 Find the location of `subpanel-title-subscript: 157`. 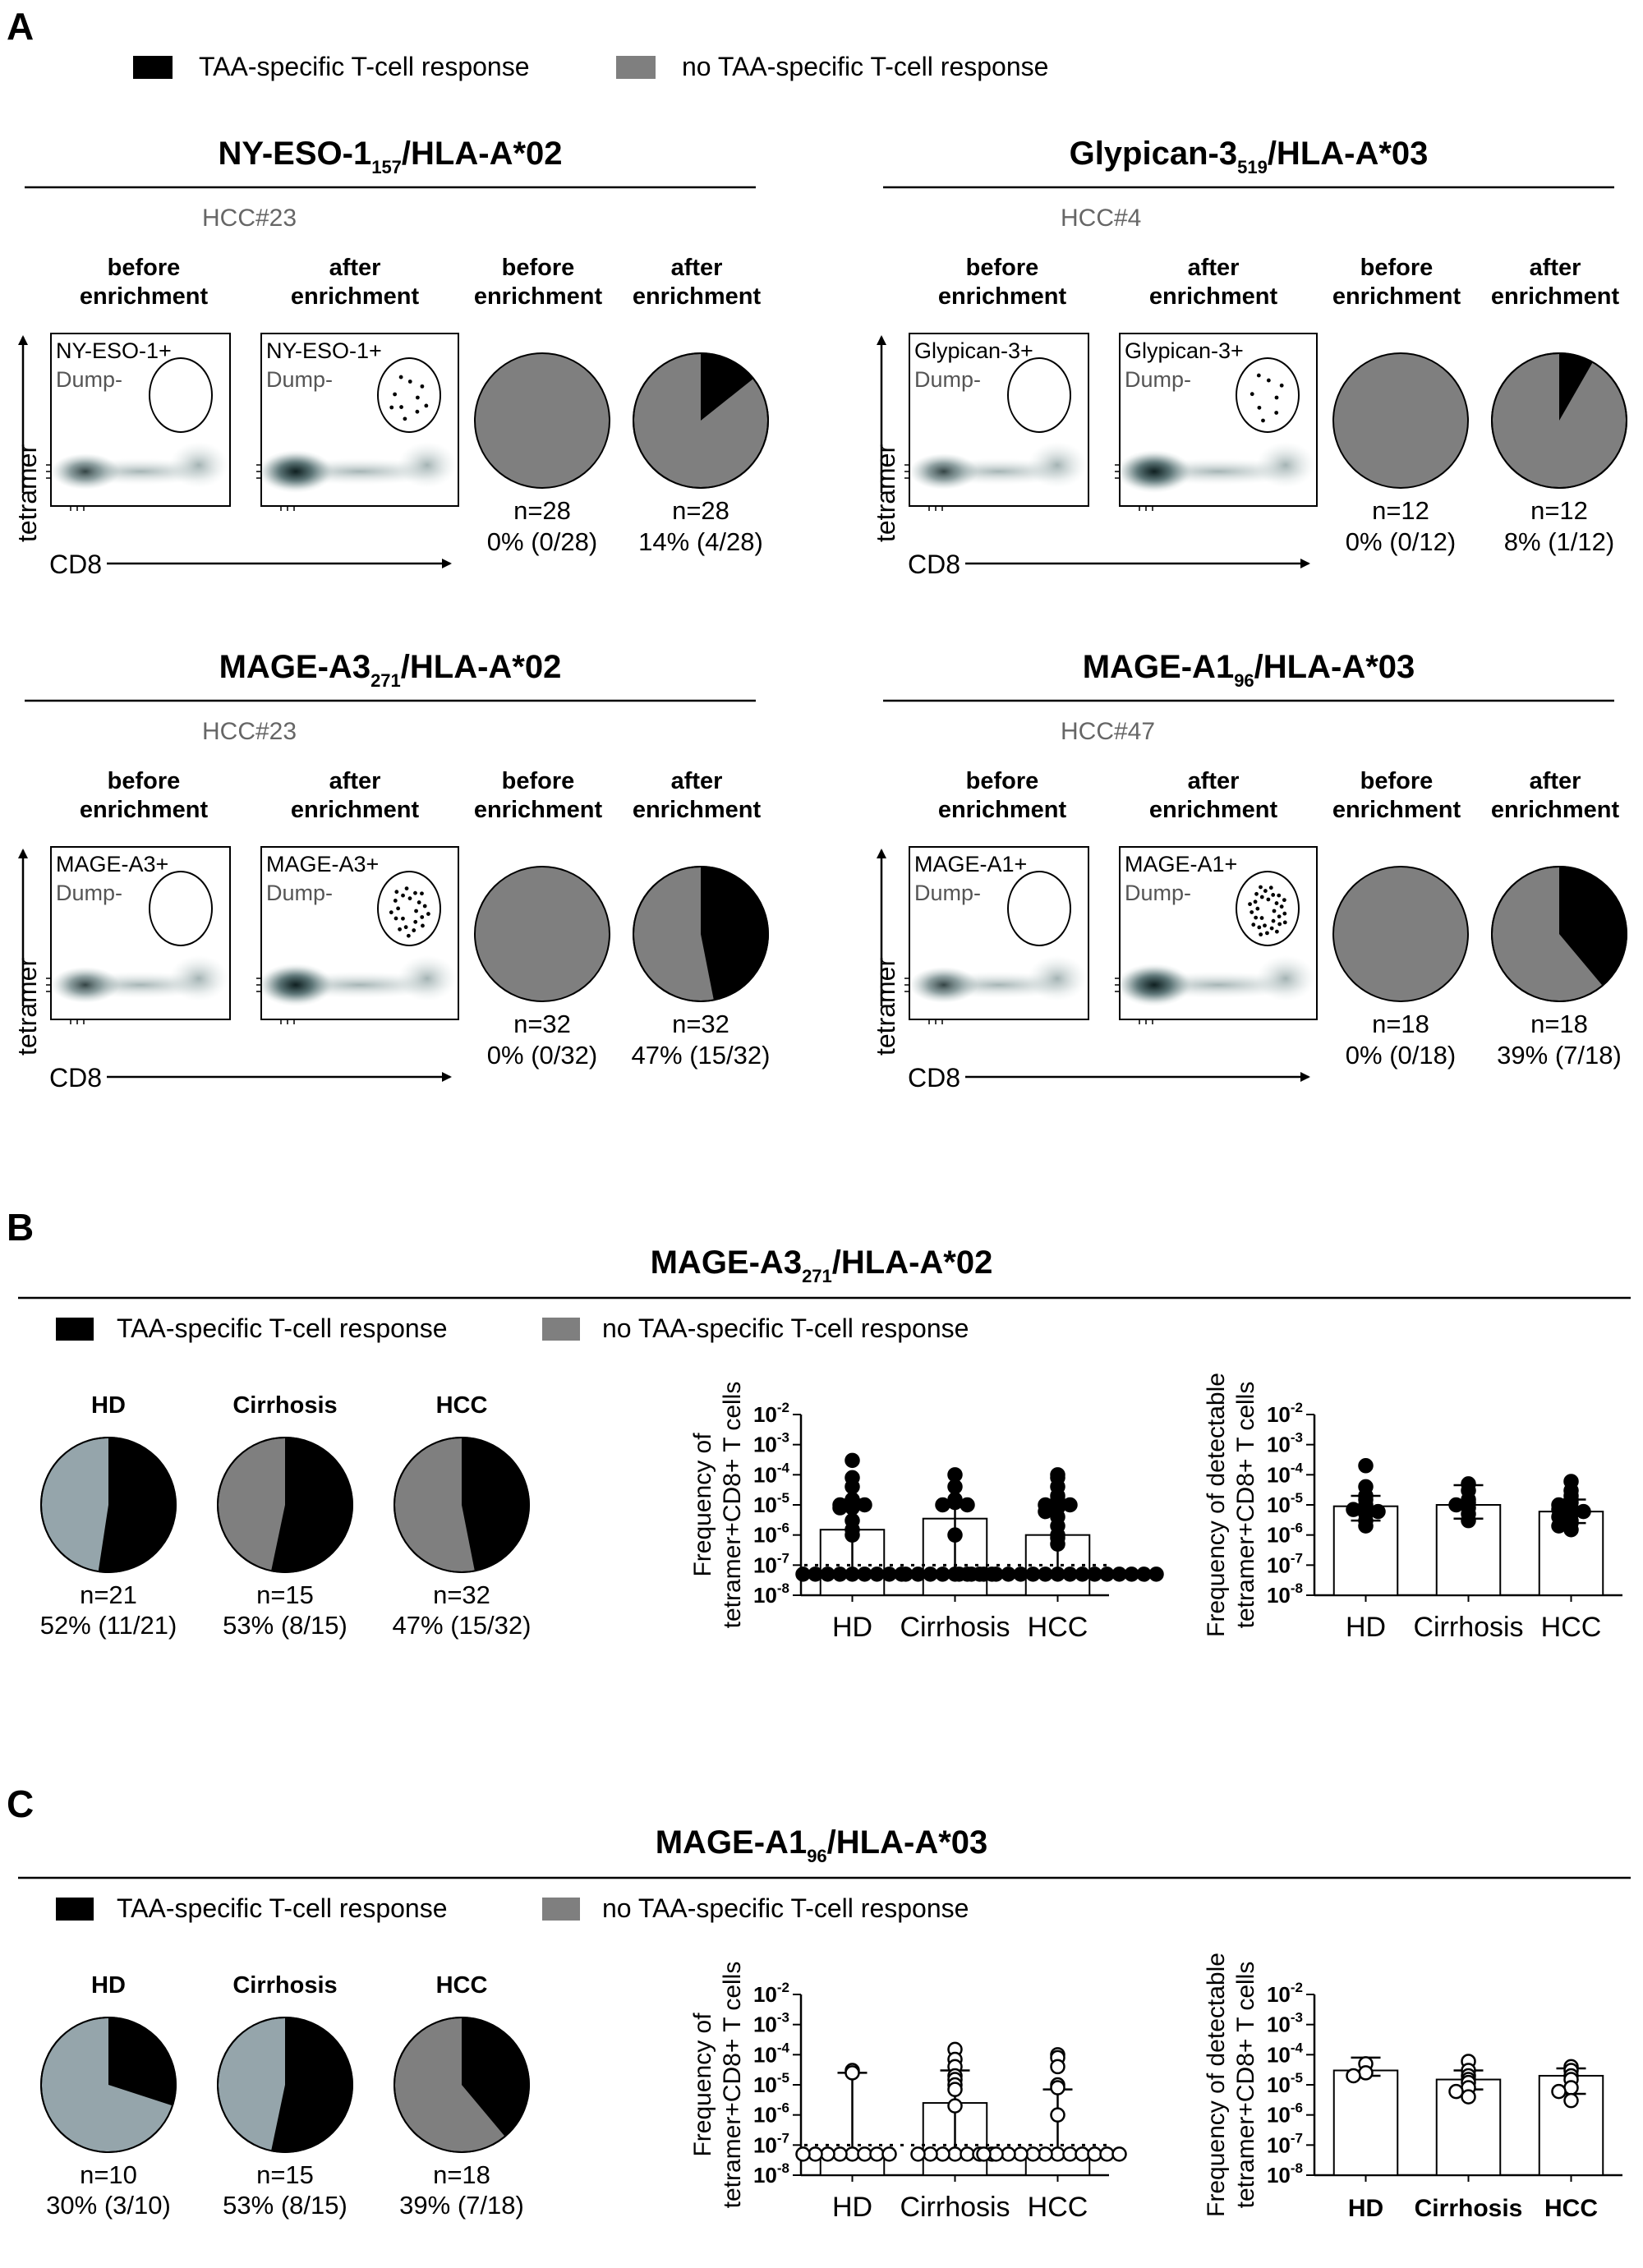

subpanel-title-subscript: 157 is located at coordinates (386, 167).